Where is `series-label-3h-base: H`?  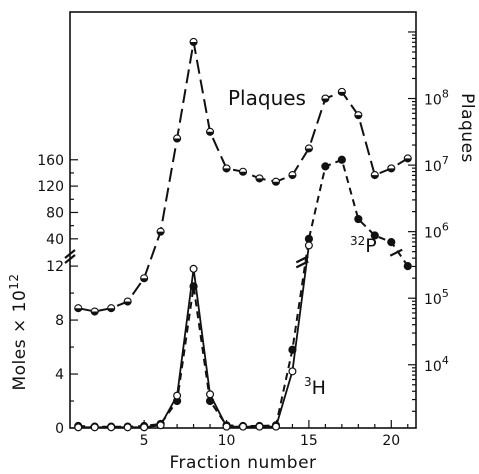 series-label-3h-base: H is located at coordinates (319, 388).